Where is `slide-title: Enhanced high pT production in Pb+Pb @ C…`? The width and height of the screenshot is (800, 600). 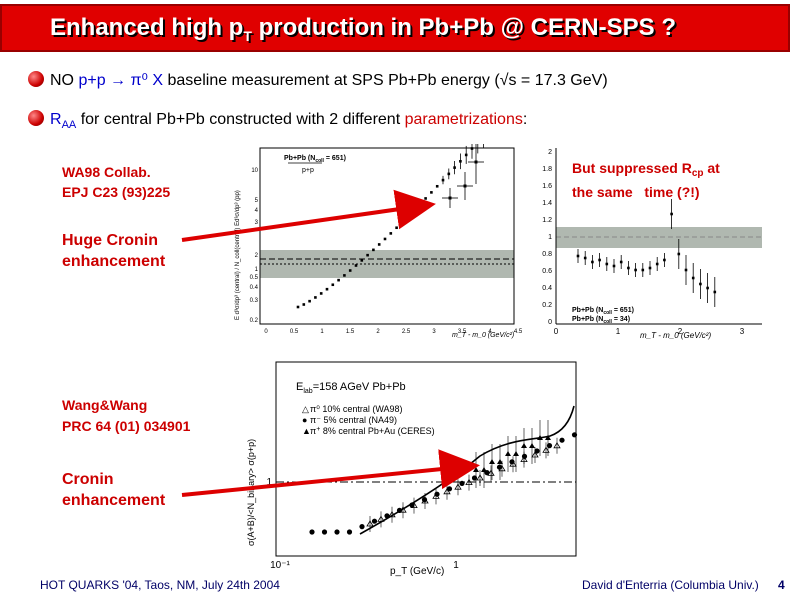
slide-title: Enhanced high pT production in Pb+Pb @ C… is located at coordinates (363, 29).